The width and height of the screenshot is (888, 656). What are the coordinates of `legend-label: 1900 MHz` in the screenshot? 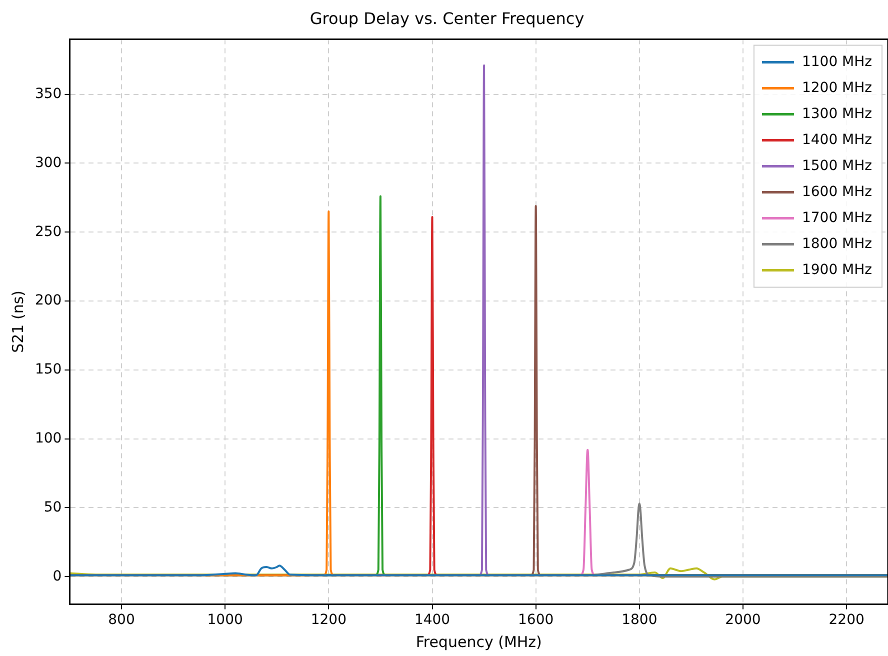 It's located at (837, 270).